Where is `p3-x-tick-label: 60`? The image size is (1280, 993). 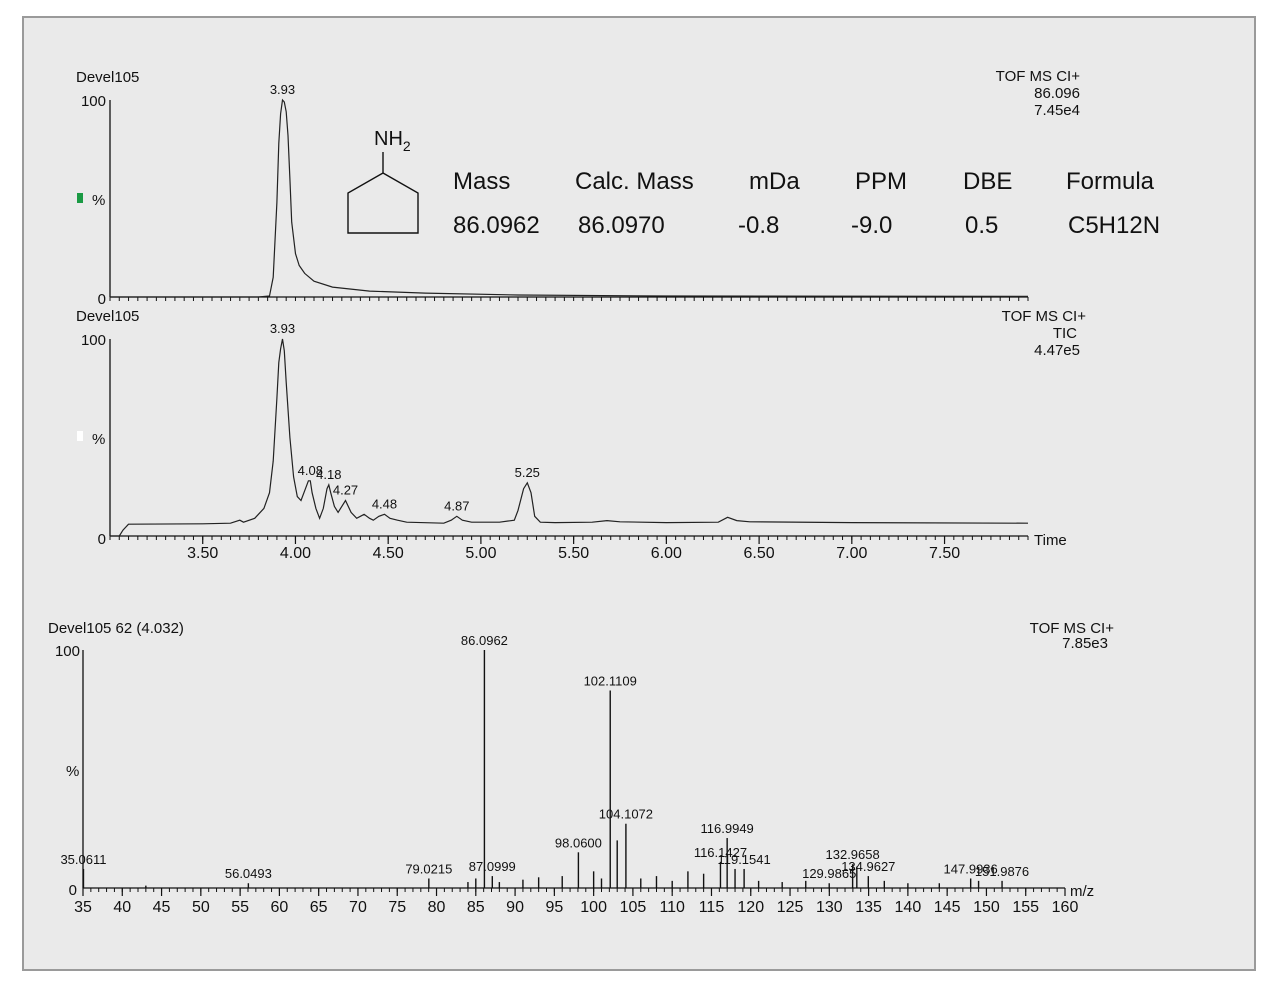 p3-x-tick-label: 60 is located at coordinates (280, 907).